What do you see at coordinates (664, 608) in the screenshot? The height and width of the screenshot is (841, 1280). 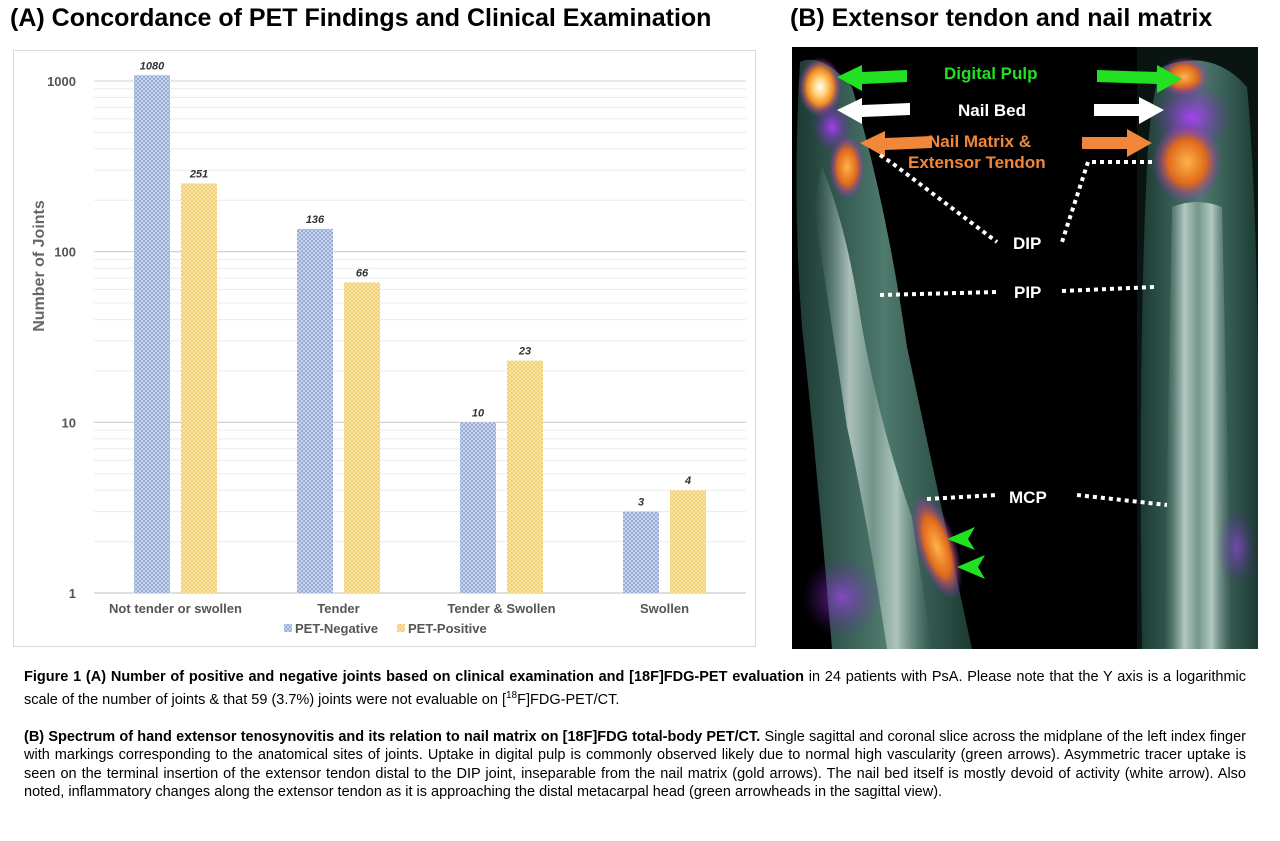 I see `x-tick-label: Swollen` at bounding box center [664, 608].